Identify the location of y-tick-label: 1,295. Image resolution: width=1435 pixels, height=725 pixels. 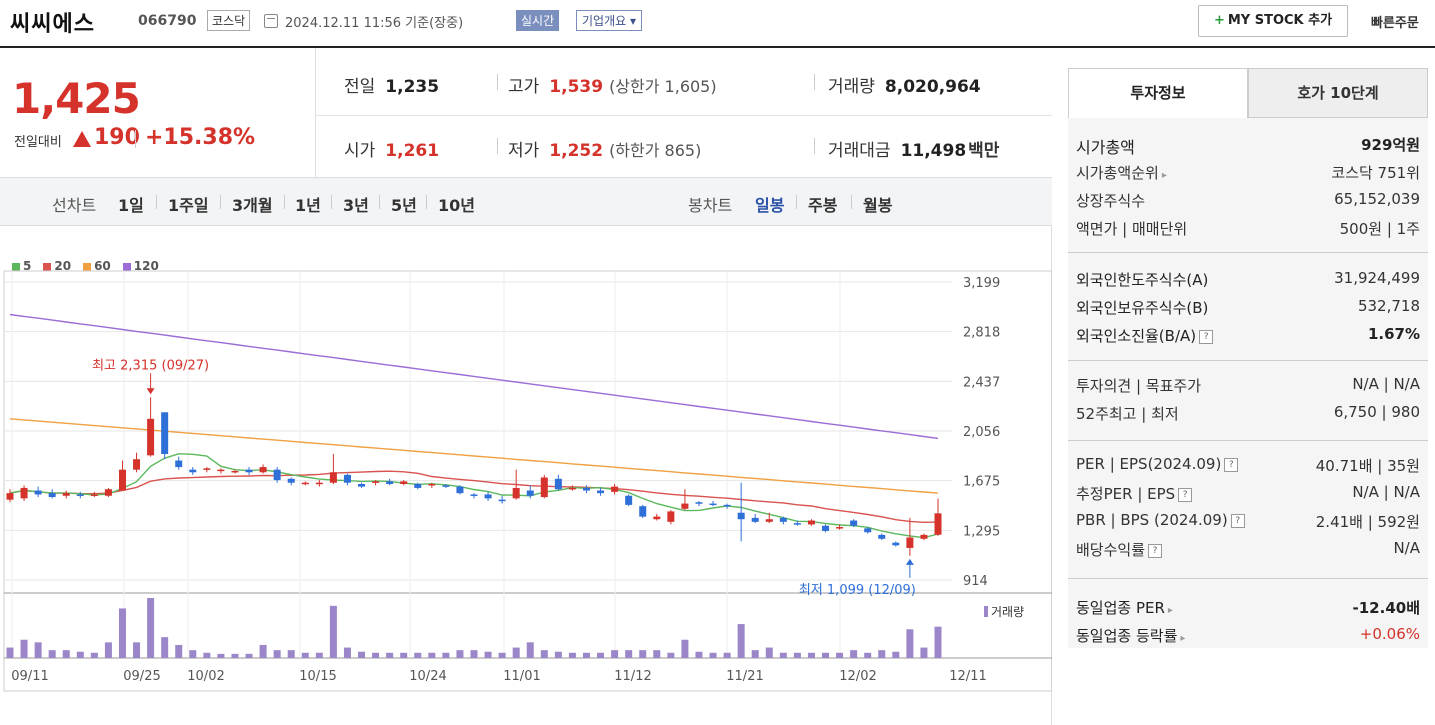
(981, 531).